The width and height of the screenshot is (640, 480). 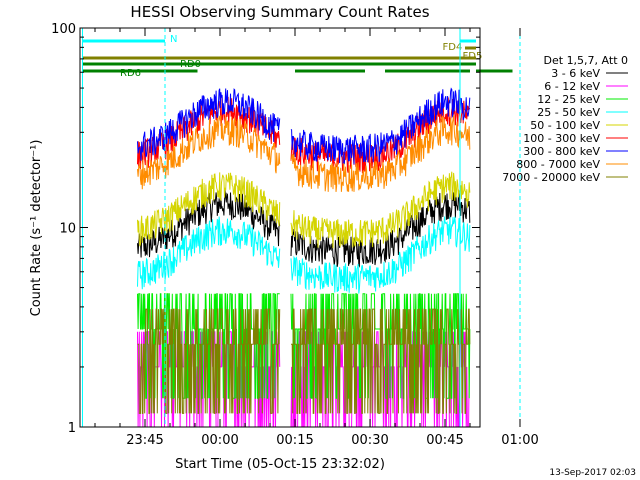 I want to click on legend-label-6: 300 - 800 keV, so click(x=561, y=151).